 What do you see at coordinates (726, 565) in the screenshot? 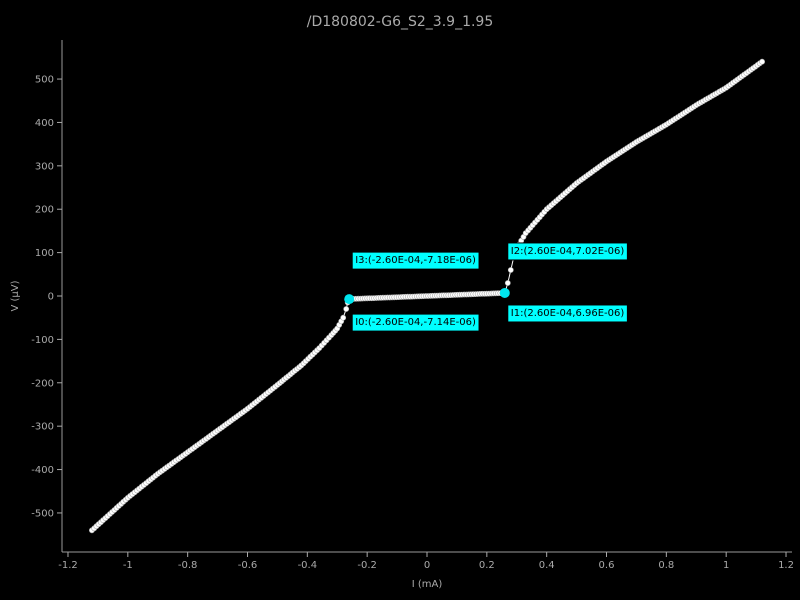
I see `x-tick-label: 1` at bounding box center [726, 565].